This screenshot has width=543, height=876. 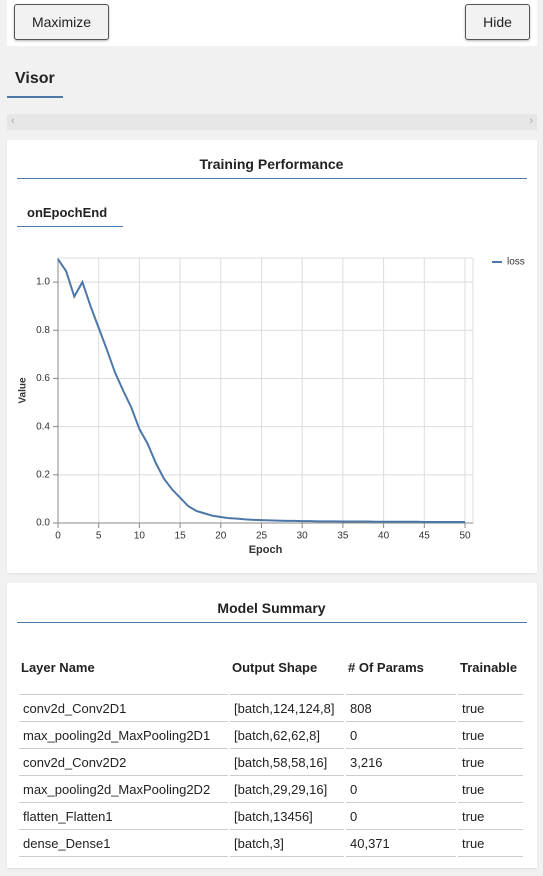 I want to click on legend-label: loss, so click(x=516, y=262).